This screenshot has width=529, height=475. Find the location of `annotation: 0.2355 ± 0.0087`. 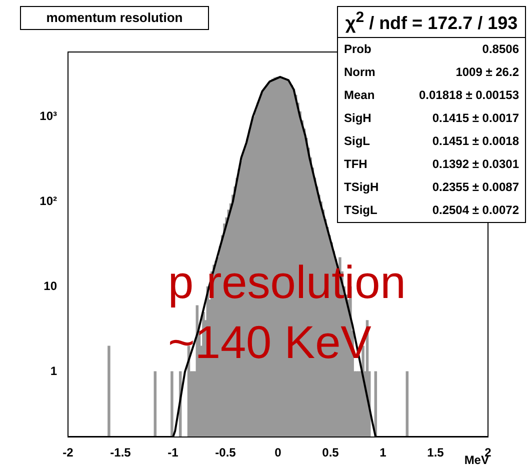

annotation: 0.2355 ± 0.0087 is located at coordinates (475, 187).